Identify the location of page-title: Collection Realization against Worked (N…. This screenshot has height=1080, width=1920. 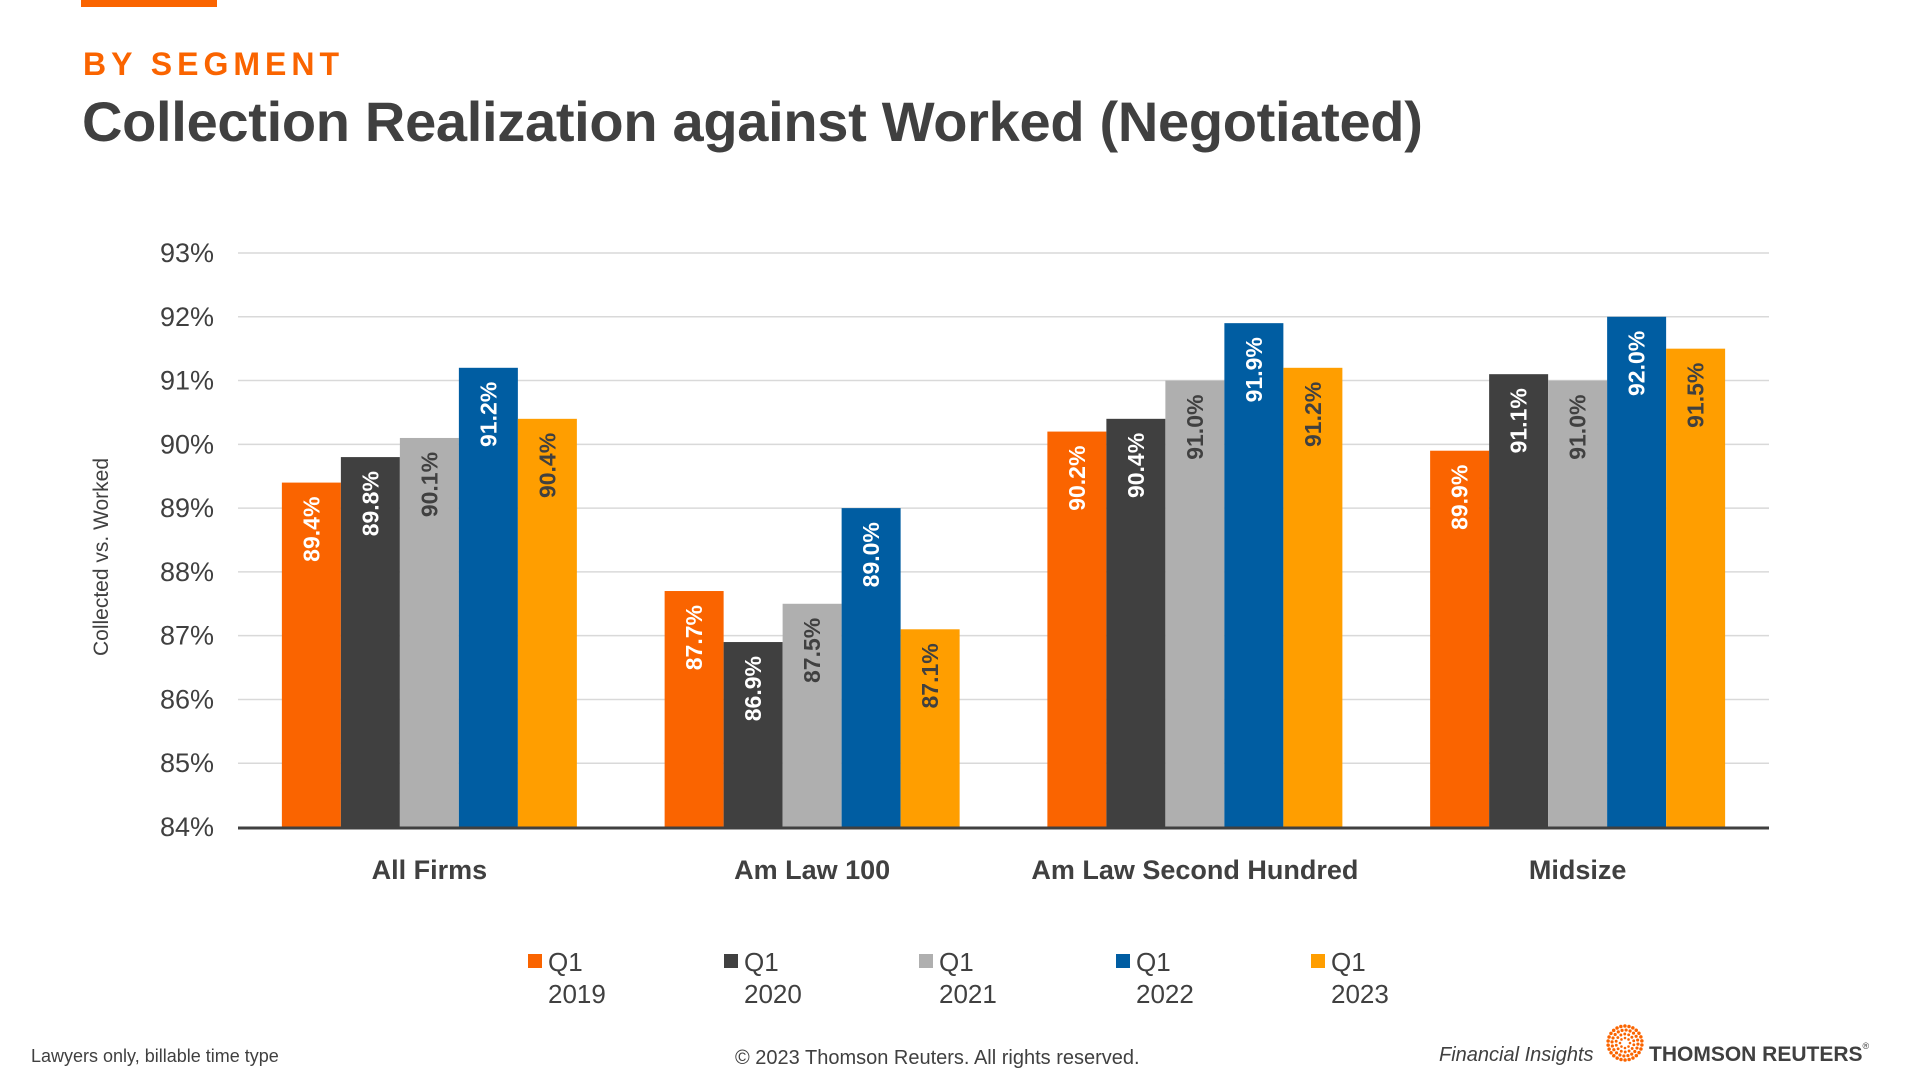
(752, 121).